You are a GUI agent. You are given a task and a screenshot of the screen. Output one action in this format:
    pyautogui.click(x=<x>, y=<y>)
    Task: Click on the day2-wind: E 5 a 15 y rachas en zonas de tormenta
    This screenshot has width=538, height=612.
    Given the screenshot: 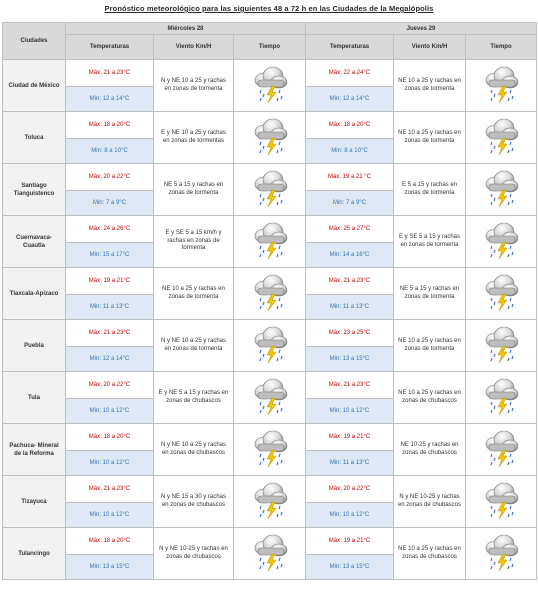 What is the action you would take?
    pyautogui.click(x=429, y=189)
    